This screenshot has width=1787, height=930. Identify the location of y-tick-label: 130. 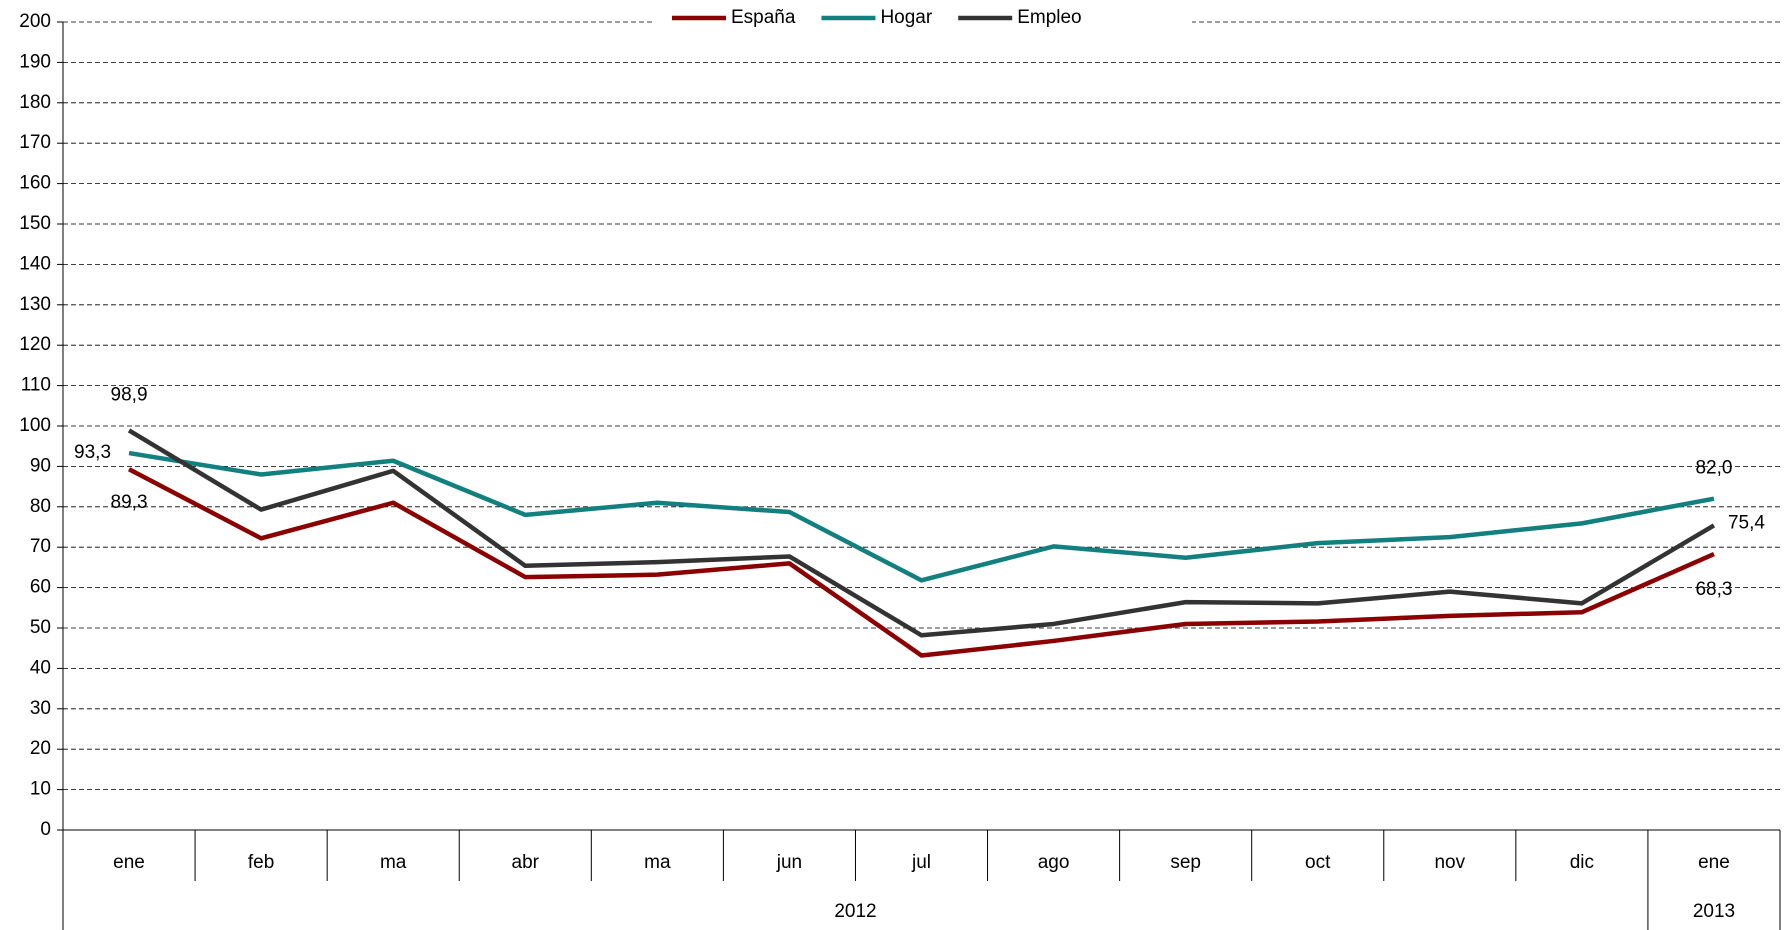
(35, 304).